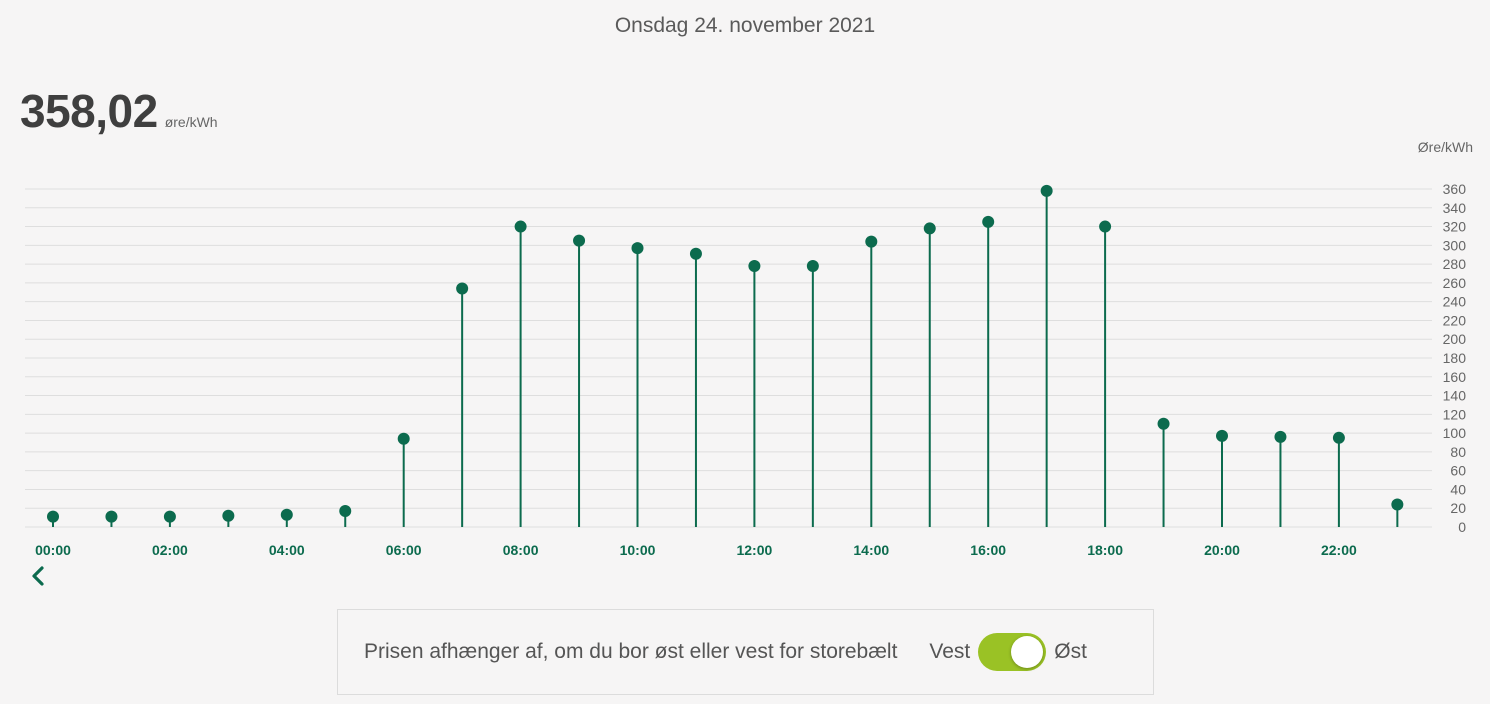  I want to click on x-tick-label: 08:00, so click(521, 550).